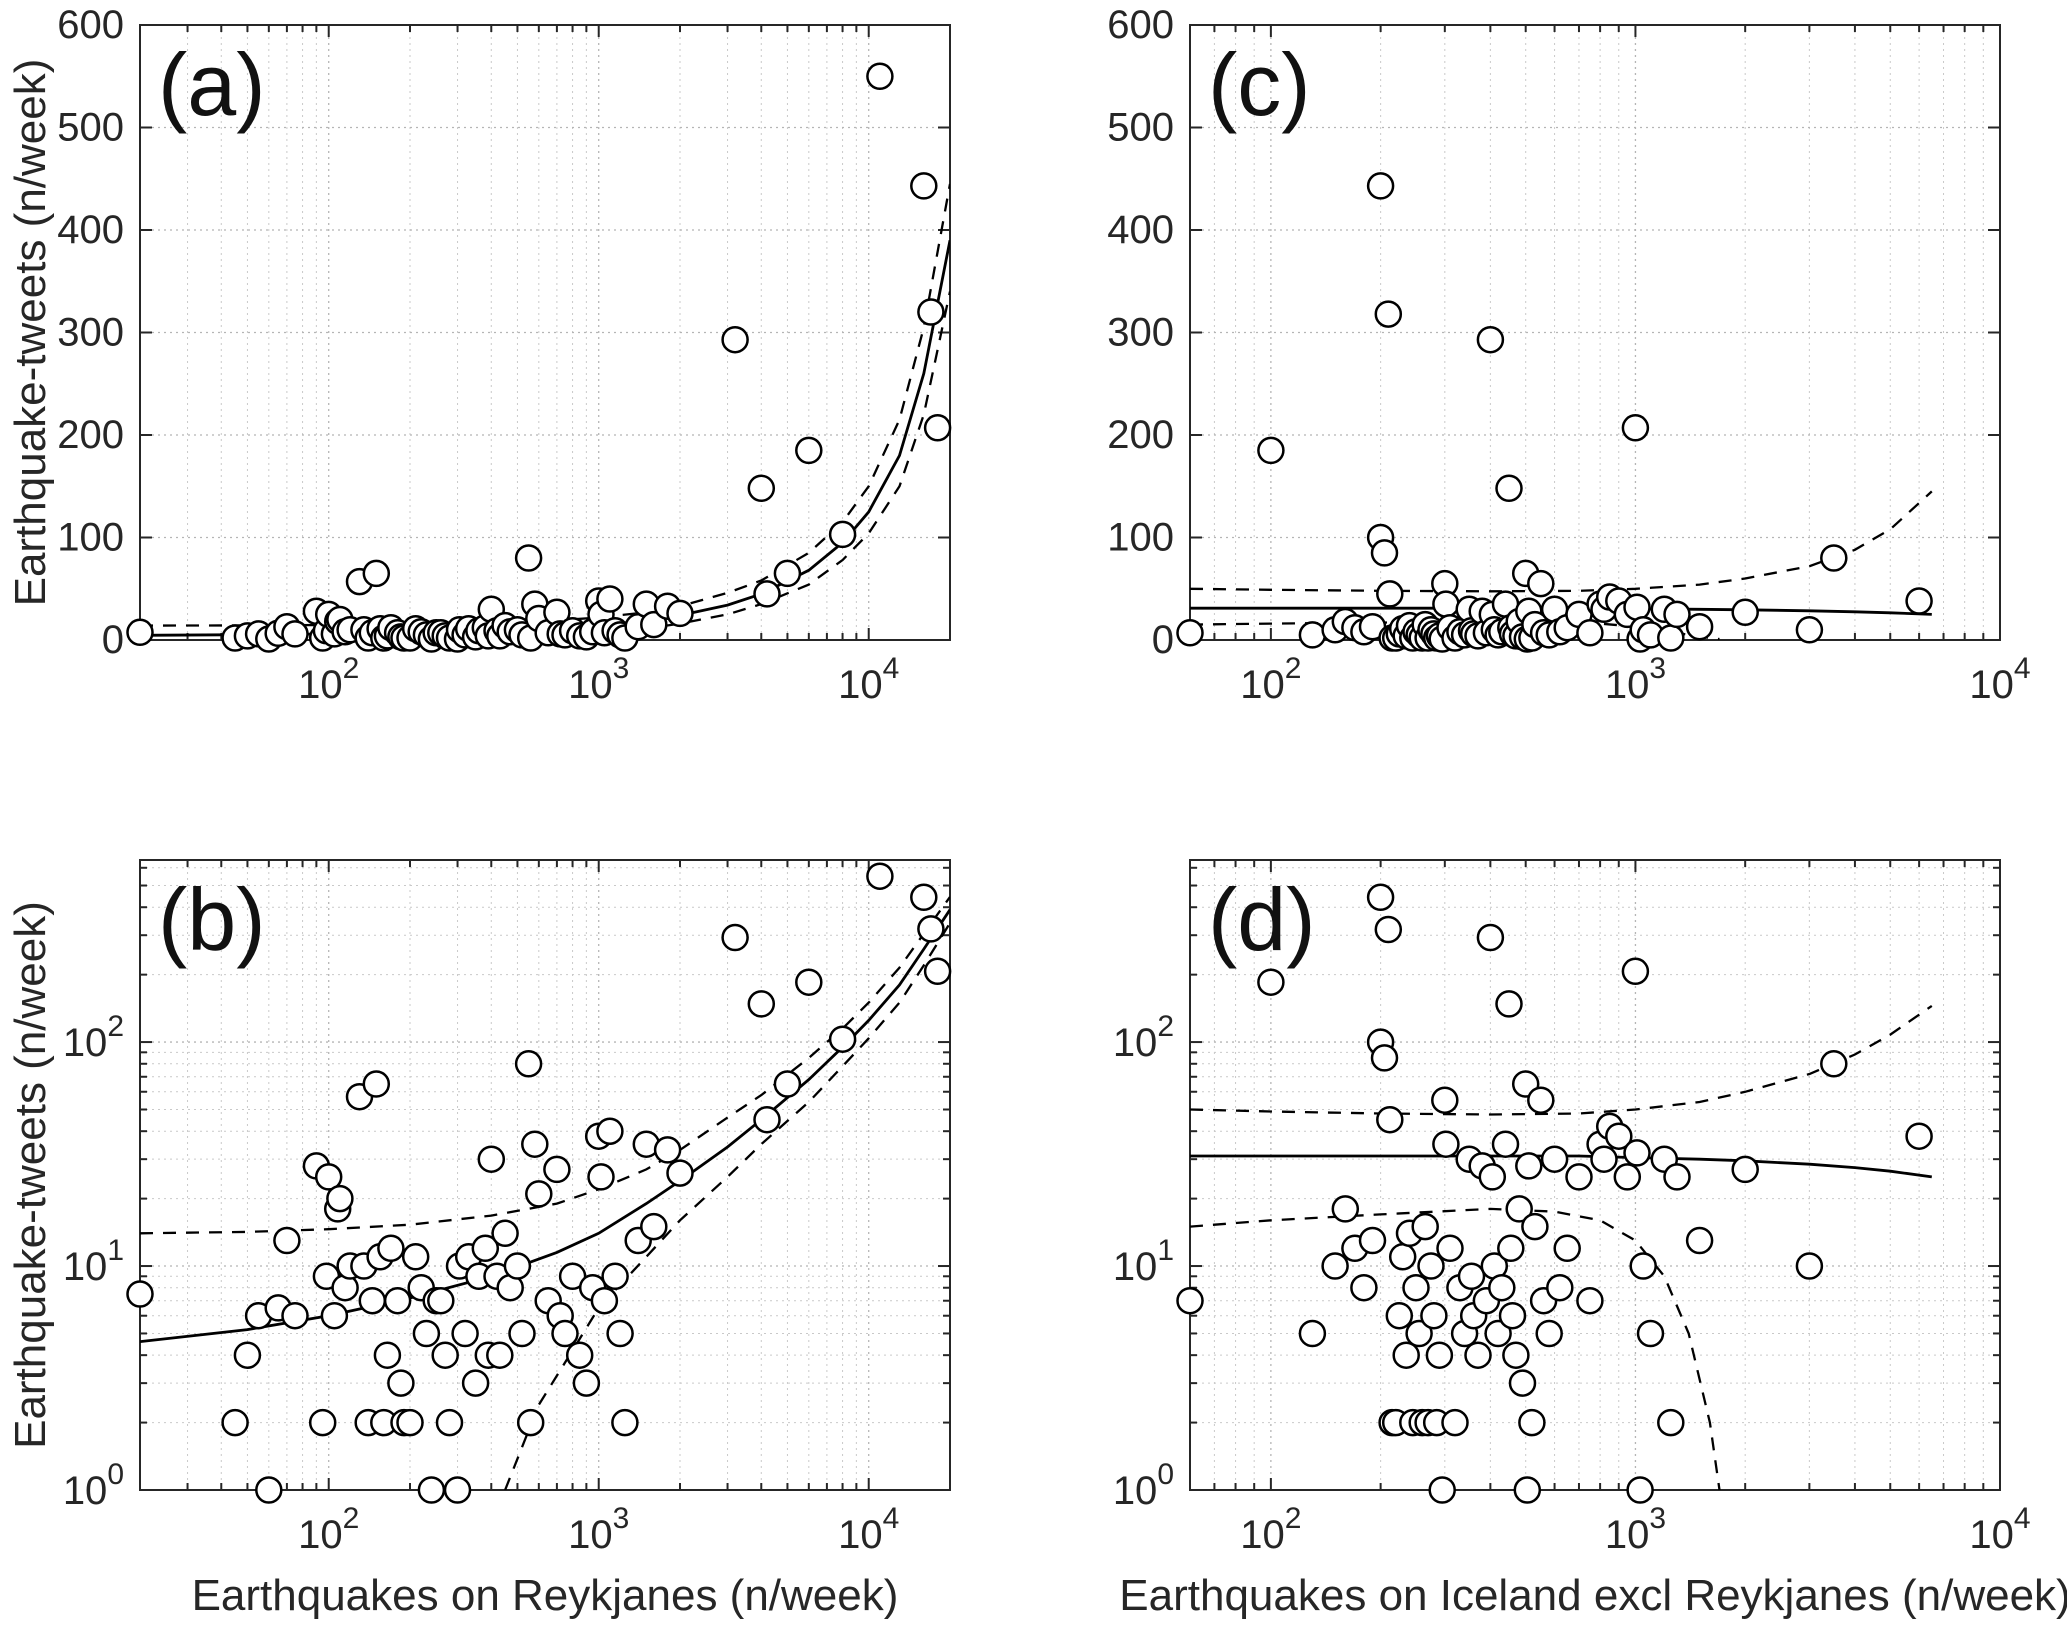 The image size is (2067, 1625). Describe the element at coordinates (545, 1595) in the screenshot. I see `x-axis-title: Earthquakes on Reykjanes (n/week)` at that location.